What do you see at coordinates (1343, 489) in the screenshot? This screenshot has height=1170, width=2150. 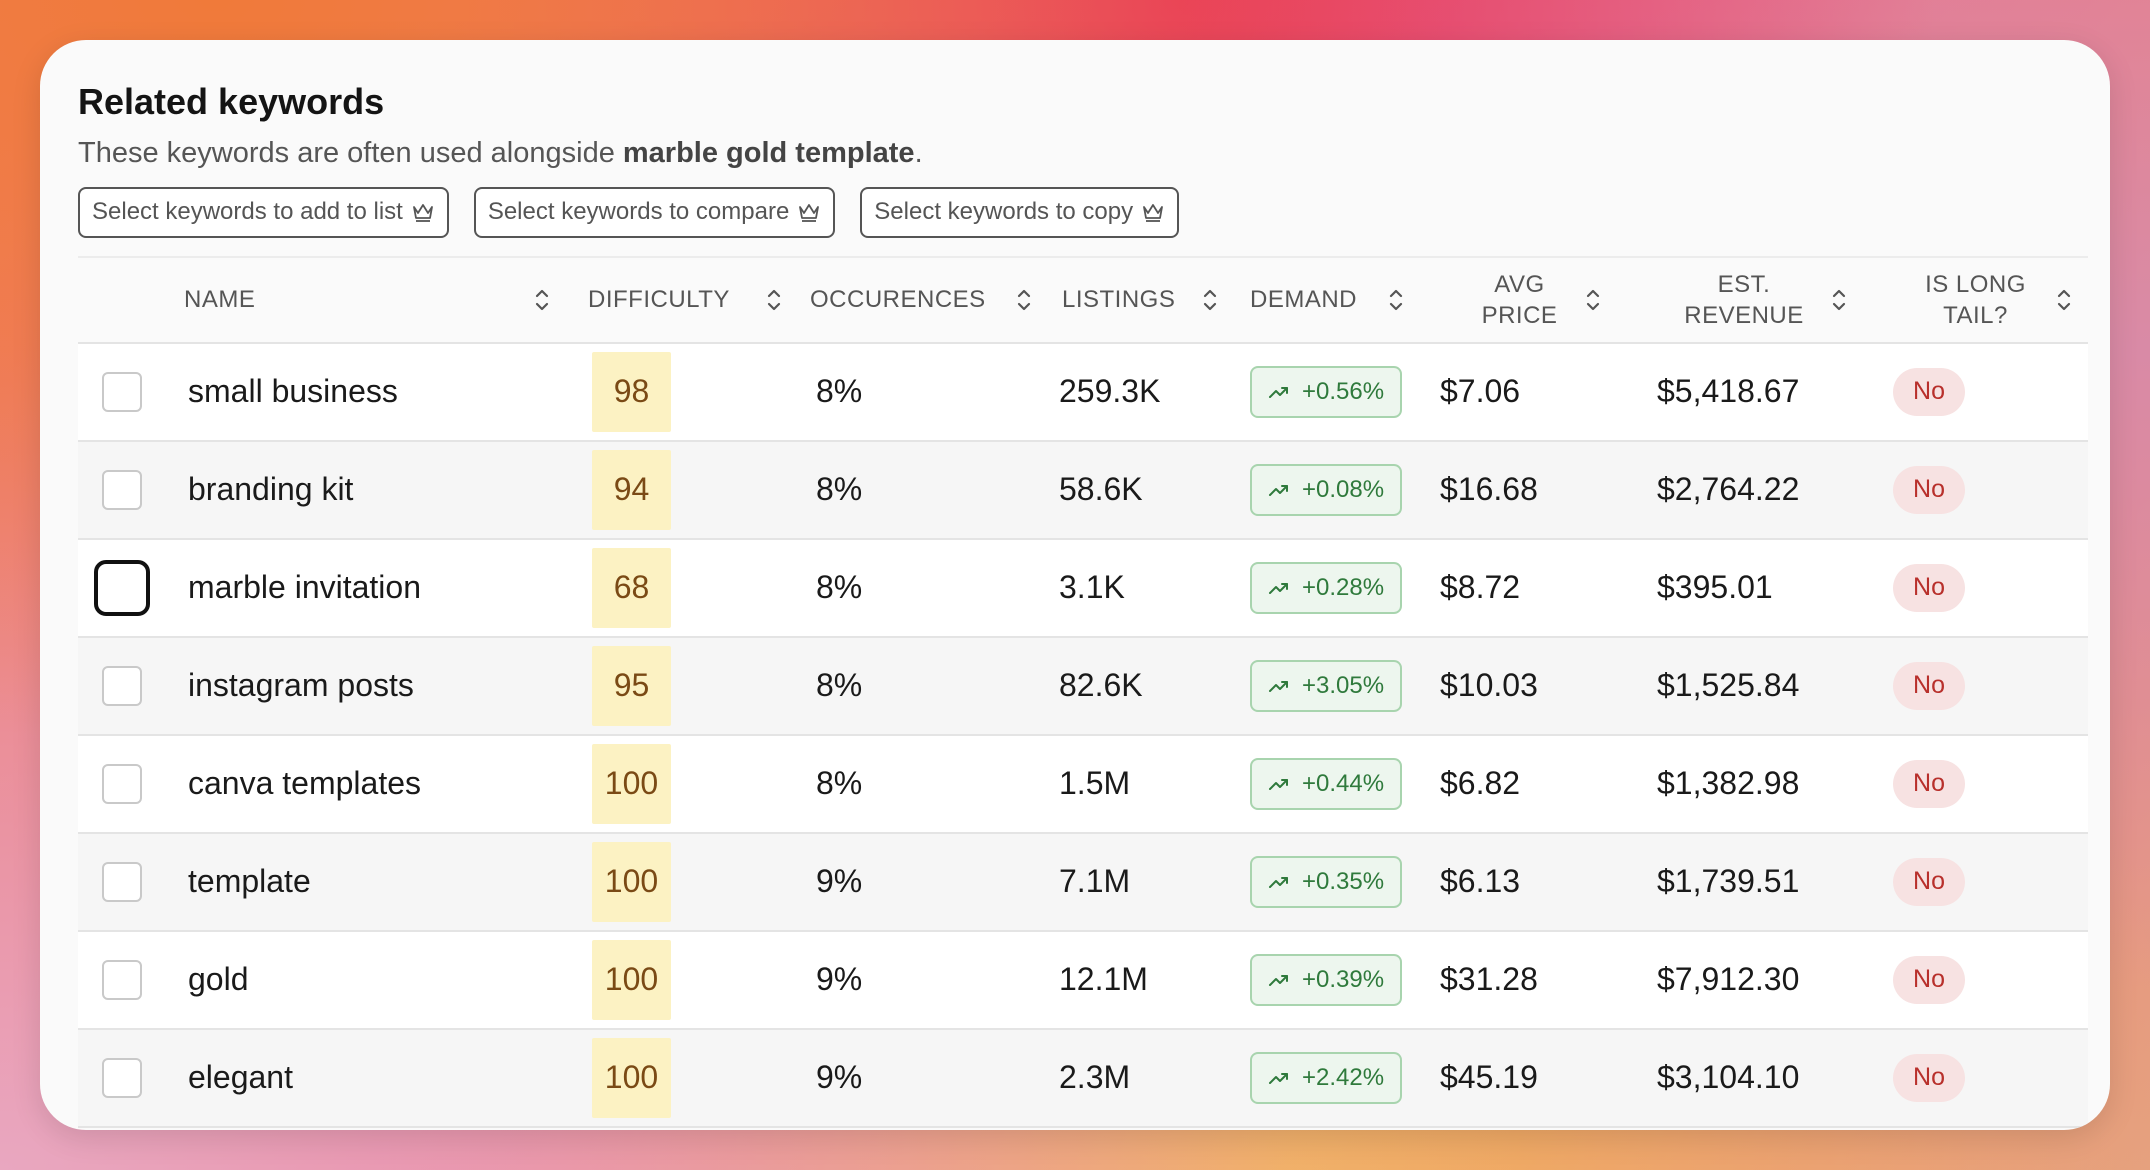 I see `demand-value: +0.08%` at bounding box center [1343, 489].